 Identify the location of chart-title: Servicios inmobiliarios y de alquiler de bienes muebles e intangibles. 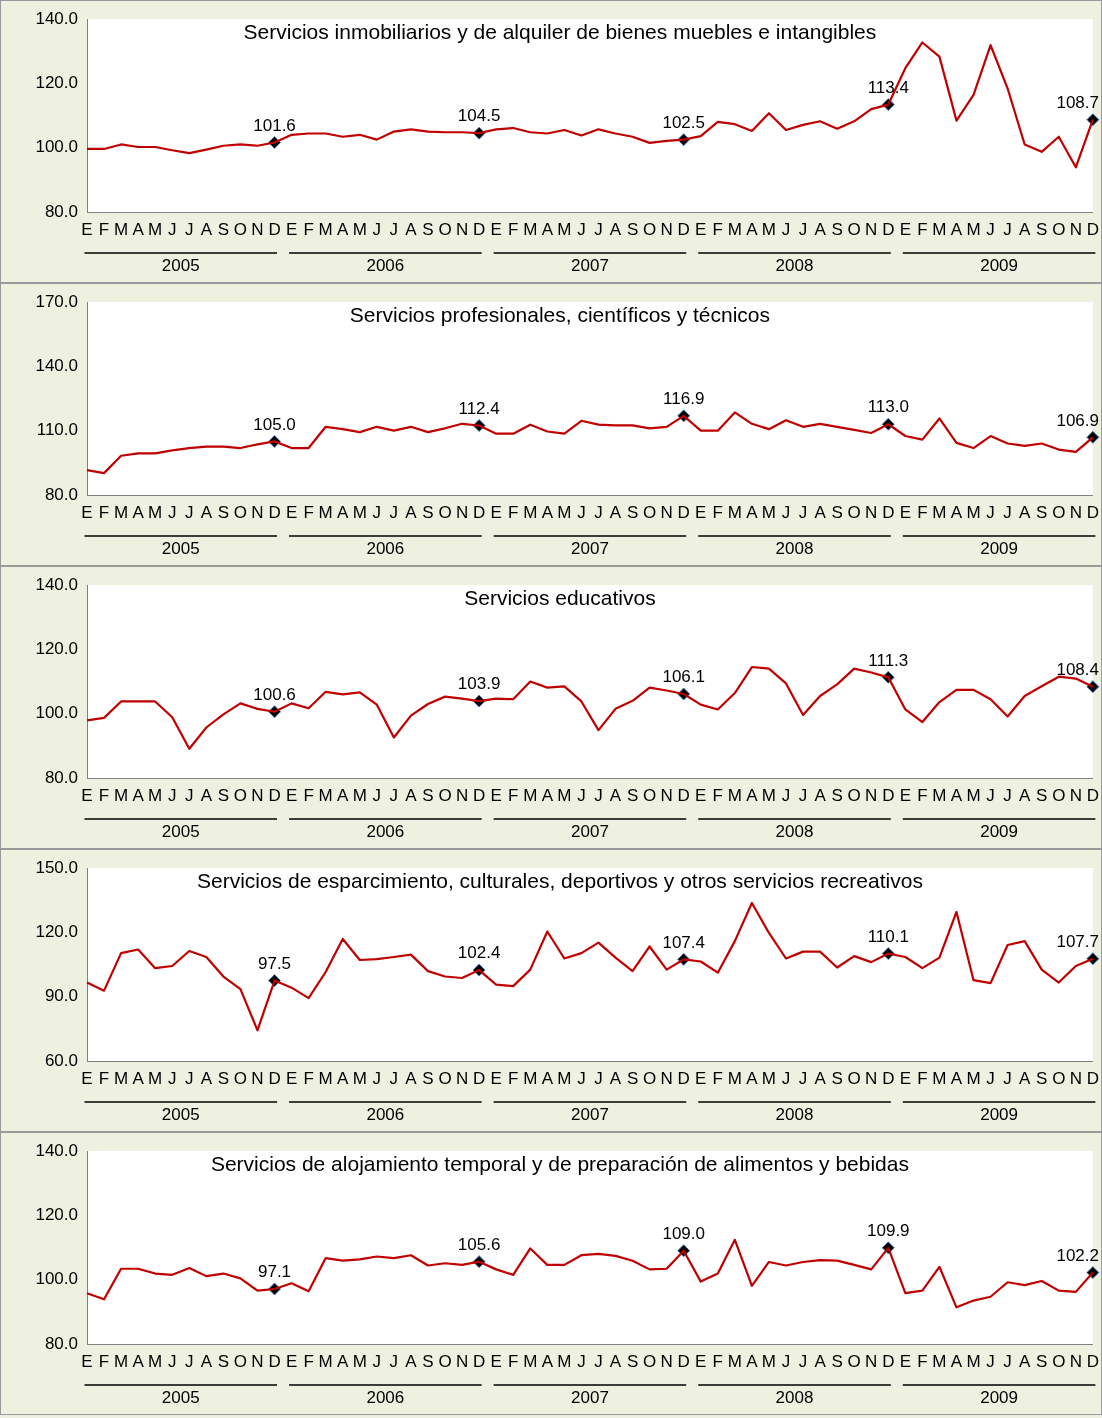
(560, 32).